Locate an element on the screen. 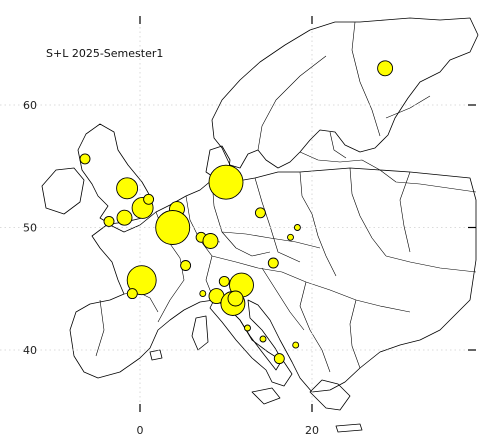 This screenshot has height=448, width=500. lat-tick-label: 60 is located at coordinates (30, 105).